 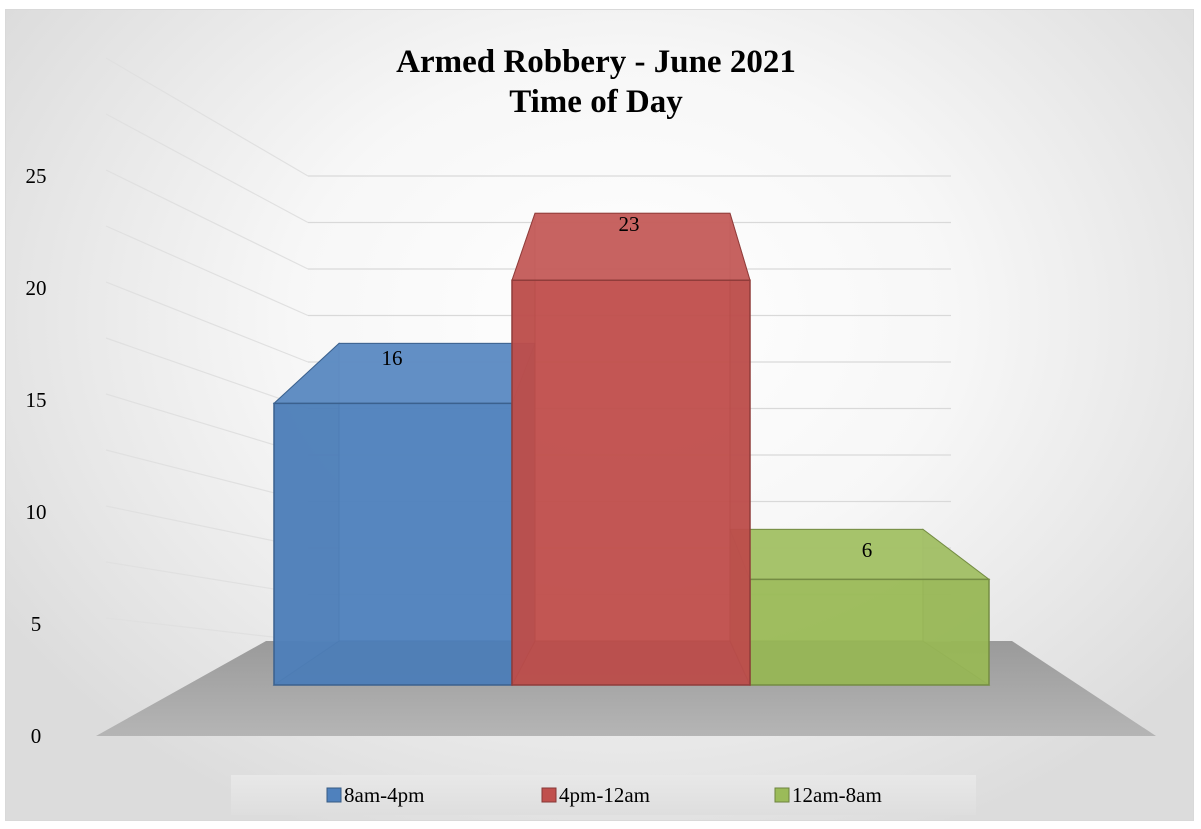 What do you see at coordinates (36, 288) in the screenshot?
I see `y-tick-label: 20` at bounding box center [36, 288].